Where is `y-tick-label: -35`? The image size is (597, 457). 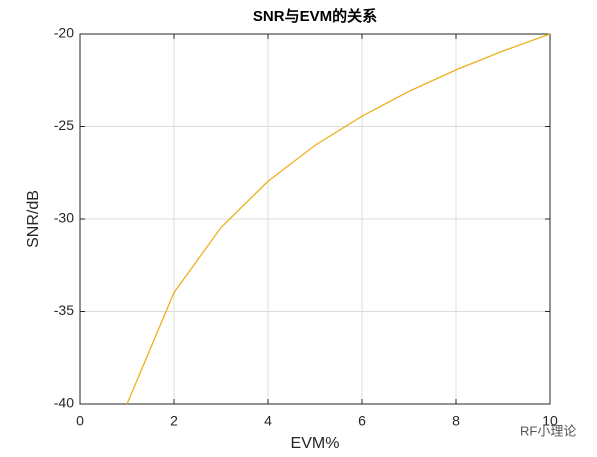 y-tick-label: -35 is located at coordinates (64, 310).